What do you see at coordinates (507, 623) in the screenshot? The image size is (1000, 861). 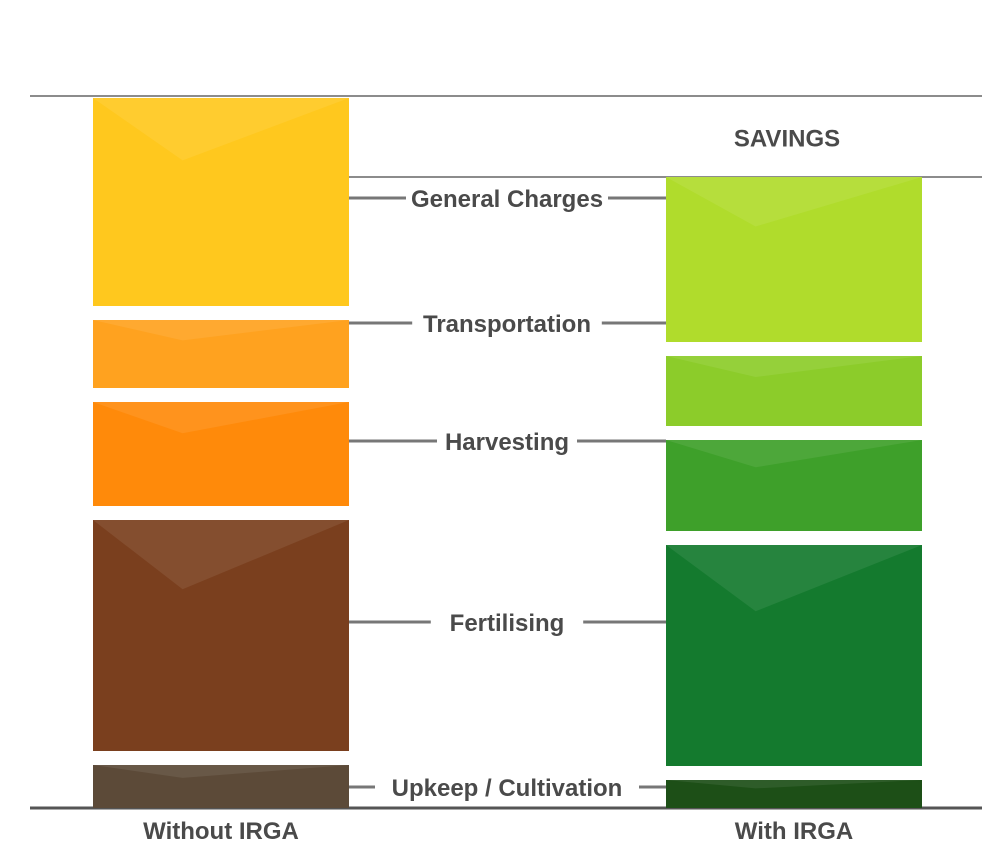 I see `series-label-fertilising: Fertilising` at bounding box center [507, 623].